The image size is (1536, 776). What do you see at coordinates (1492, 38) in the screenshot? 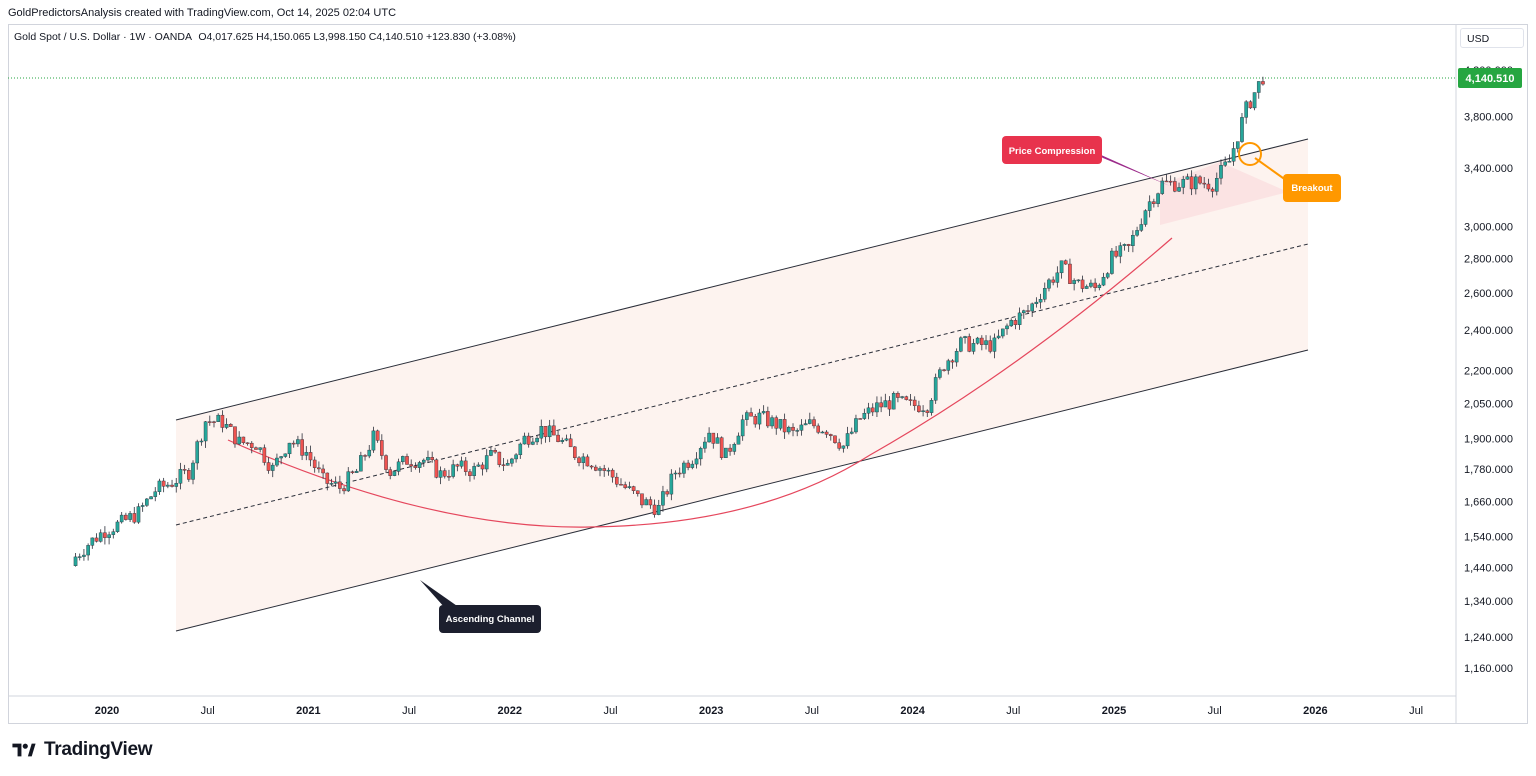
I see `currency-selector: USD` at bounding box center [1492, 38].